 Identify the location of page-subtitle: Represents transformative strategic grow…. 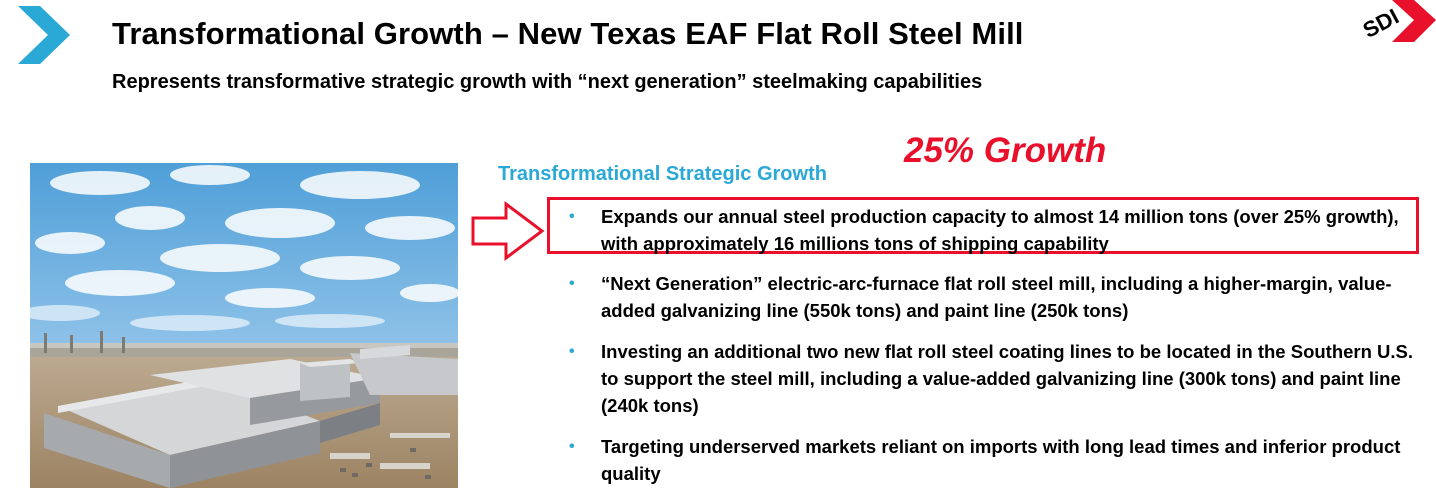
(547, 82).